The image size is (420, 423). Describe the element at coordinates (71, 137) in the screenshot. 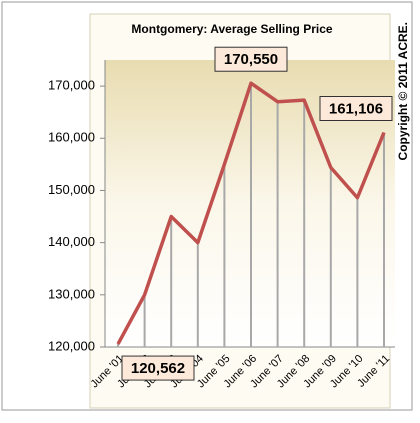

I see `y-tick-label: 160,000` at that location.